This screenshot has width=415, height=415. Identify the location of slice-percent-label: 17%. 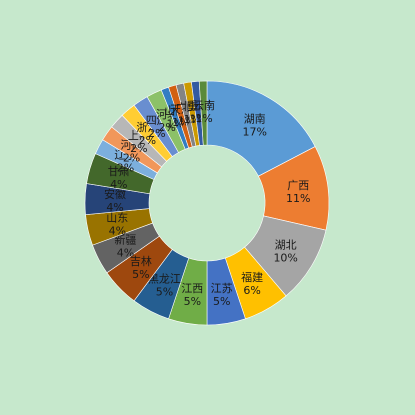
(254, 131).